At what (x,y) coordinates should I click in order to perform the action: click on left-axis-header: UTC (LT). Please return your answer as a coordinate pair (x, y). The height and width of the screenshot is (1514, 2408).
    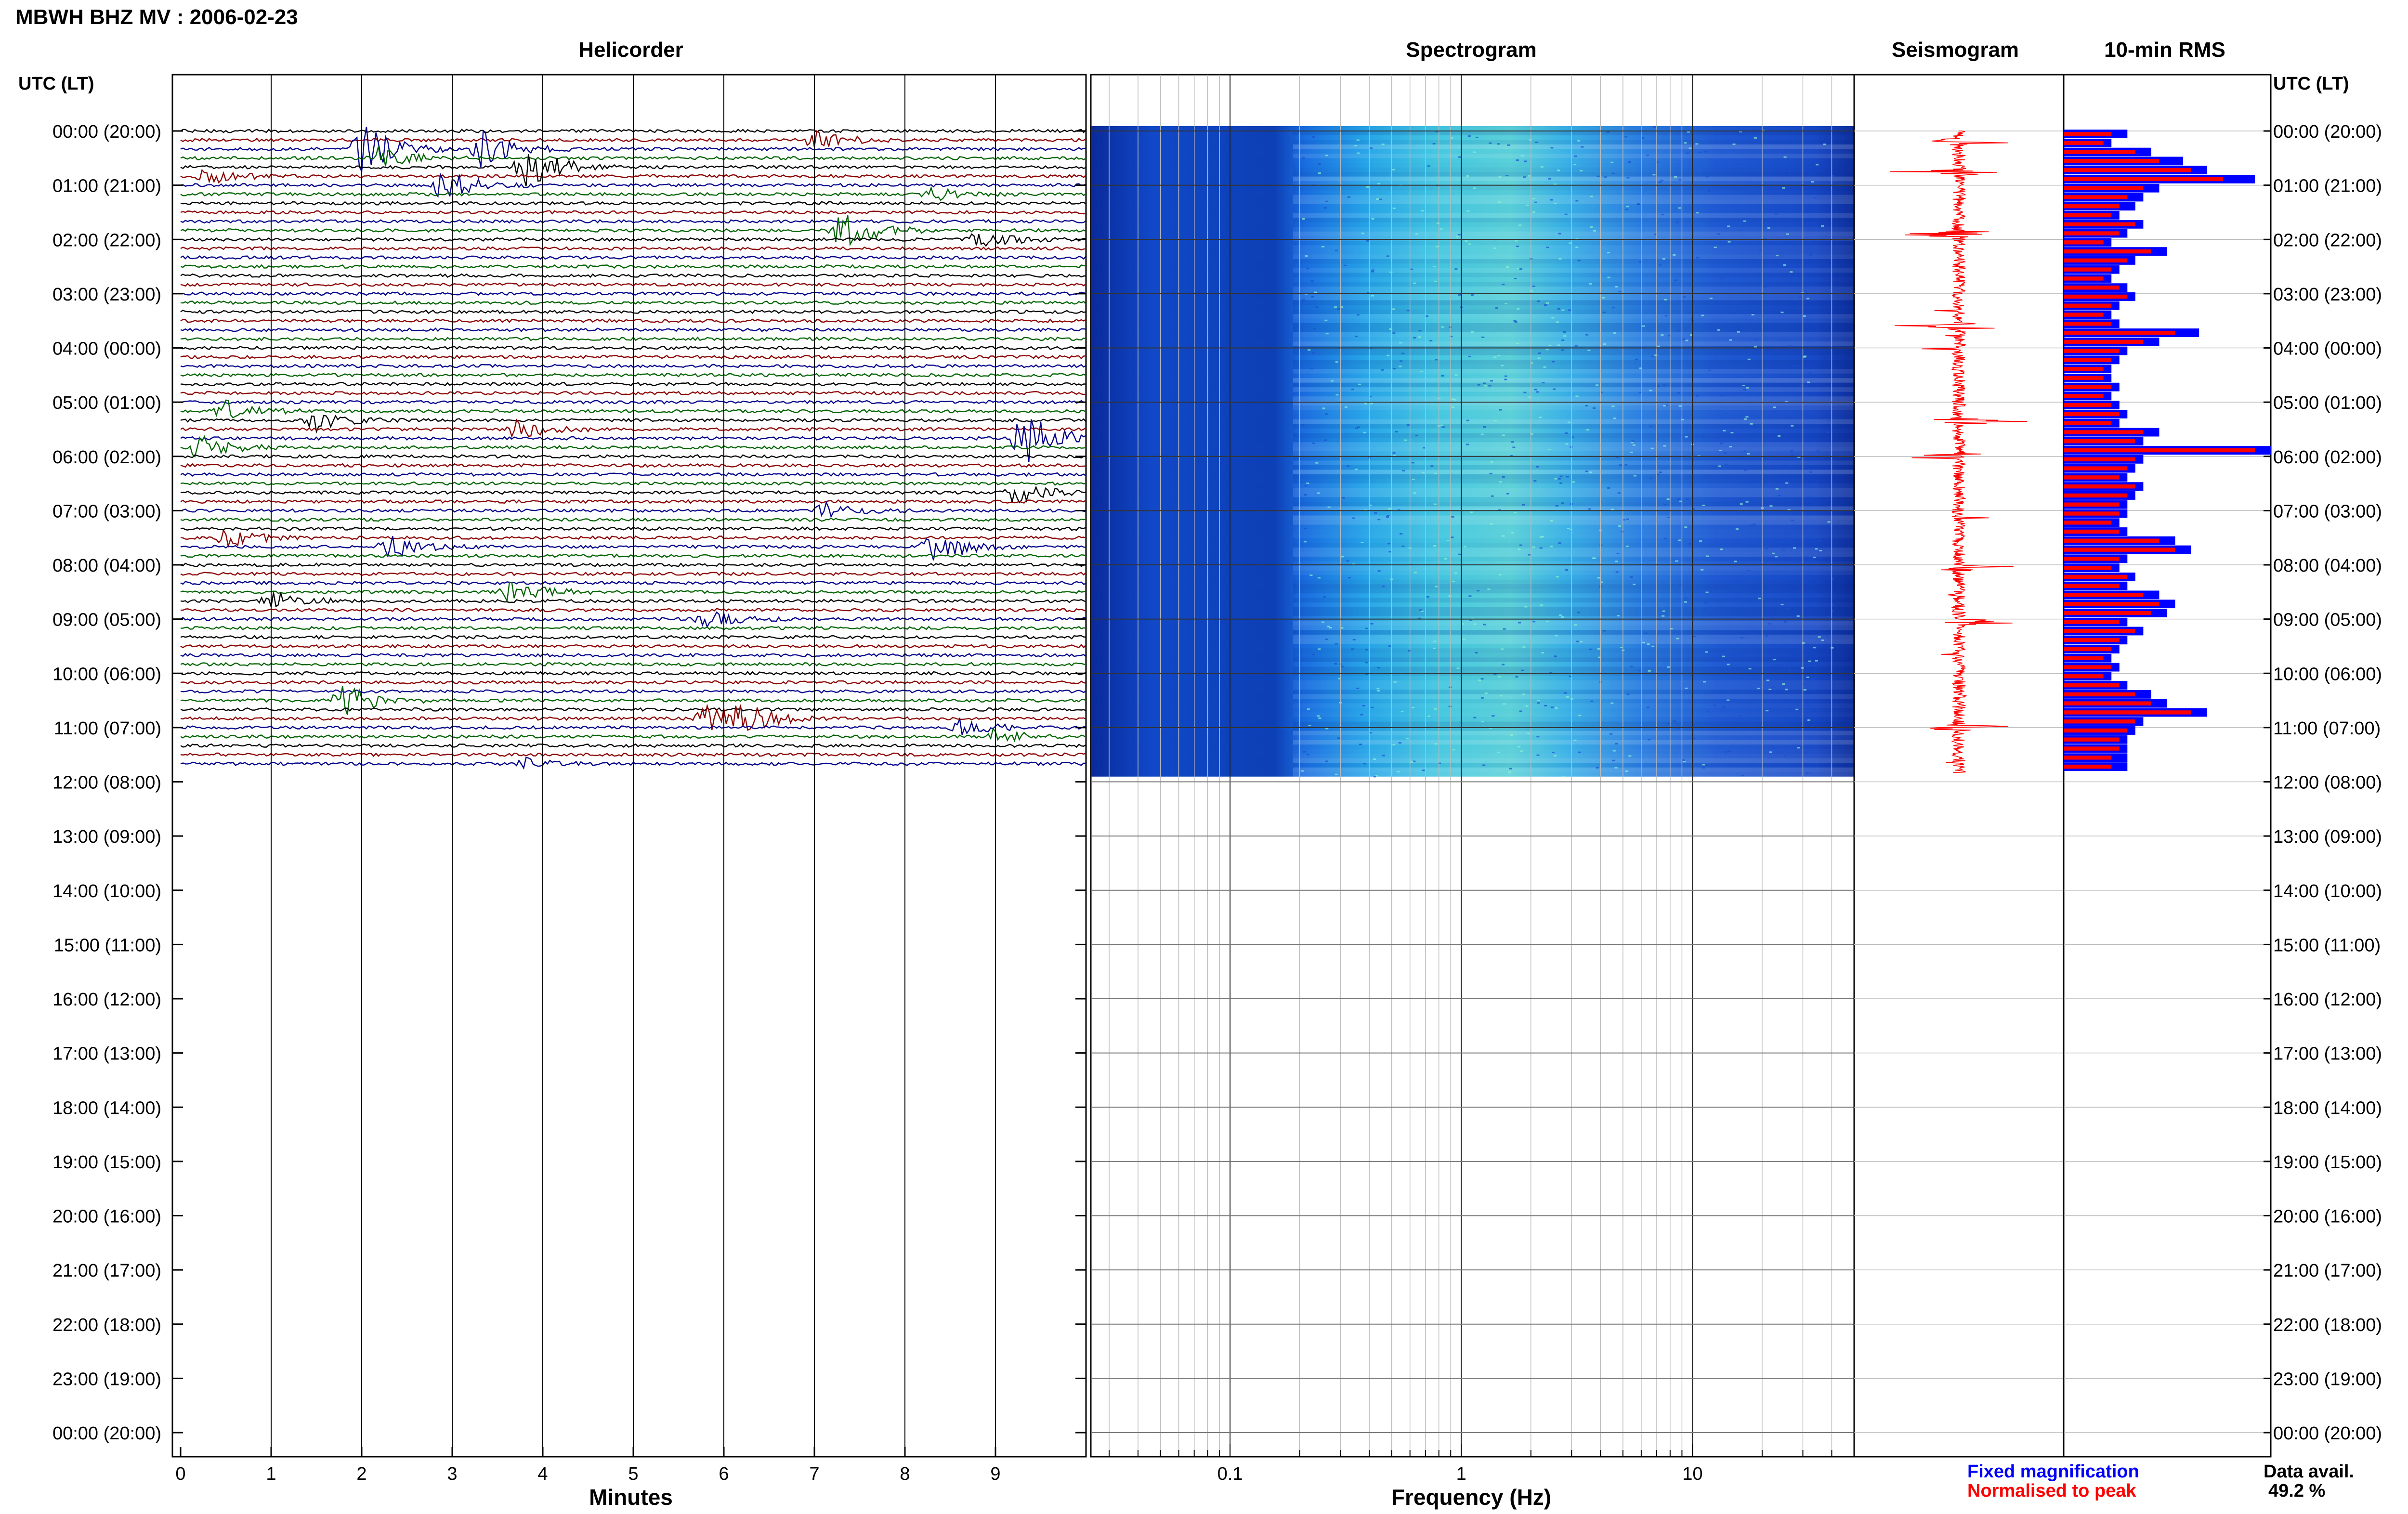
    Looking at the image, I should click on (56, 84).